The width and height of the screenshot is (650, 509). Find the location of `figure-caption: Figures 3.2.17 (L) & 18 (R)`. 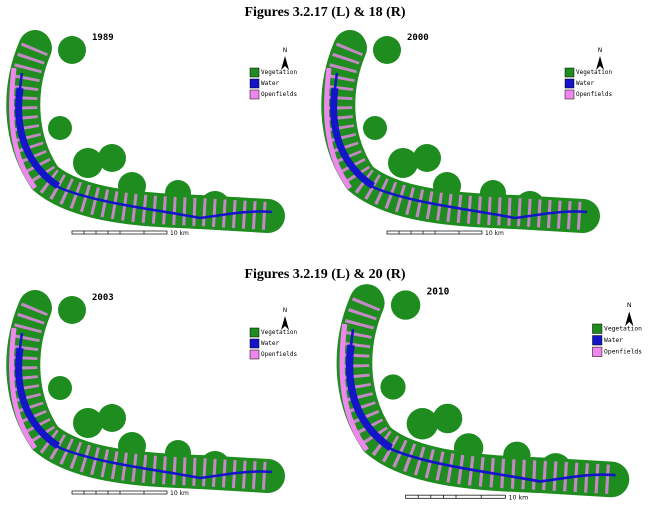

figure-caption: Figures 3.2.17 (L) & 18 (R) is located at coordinates (324, 12).